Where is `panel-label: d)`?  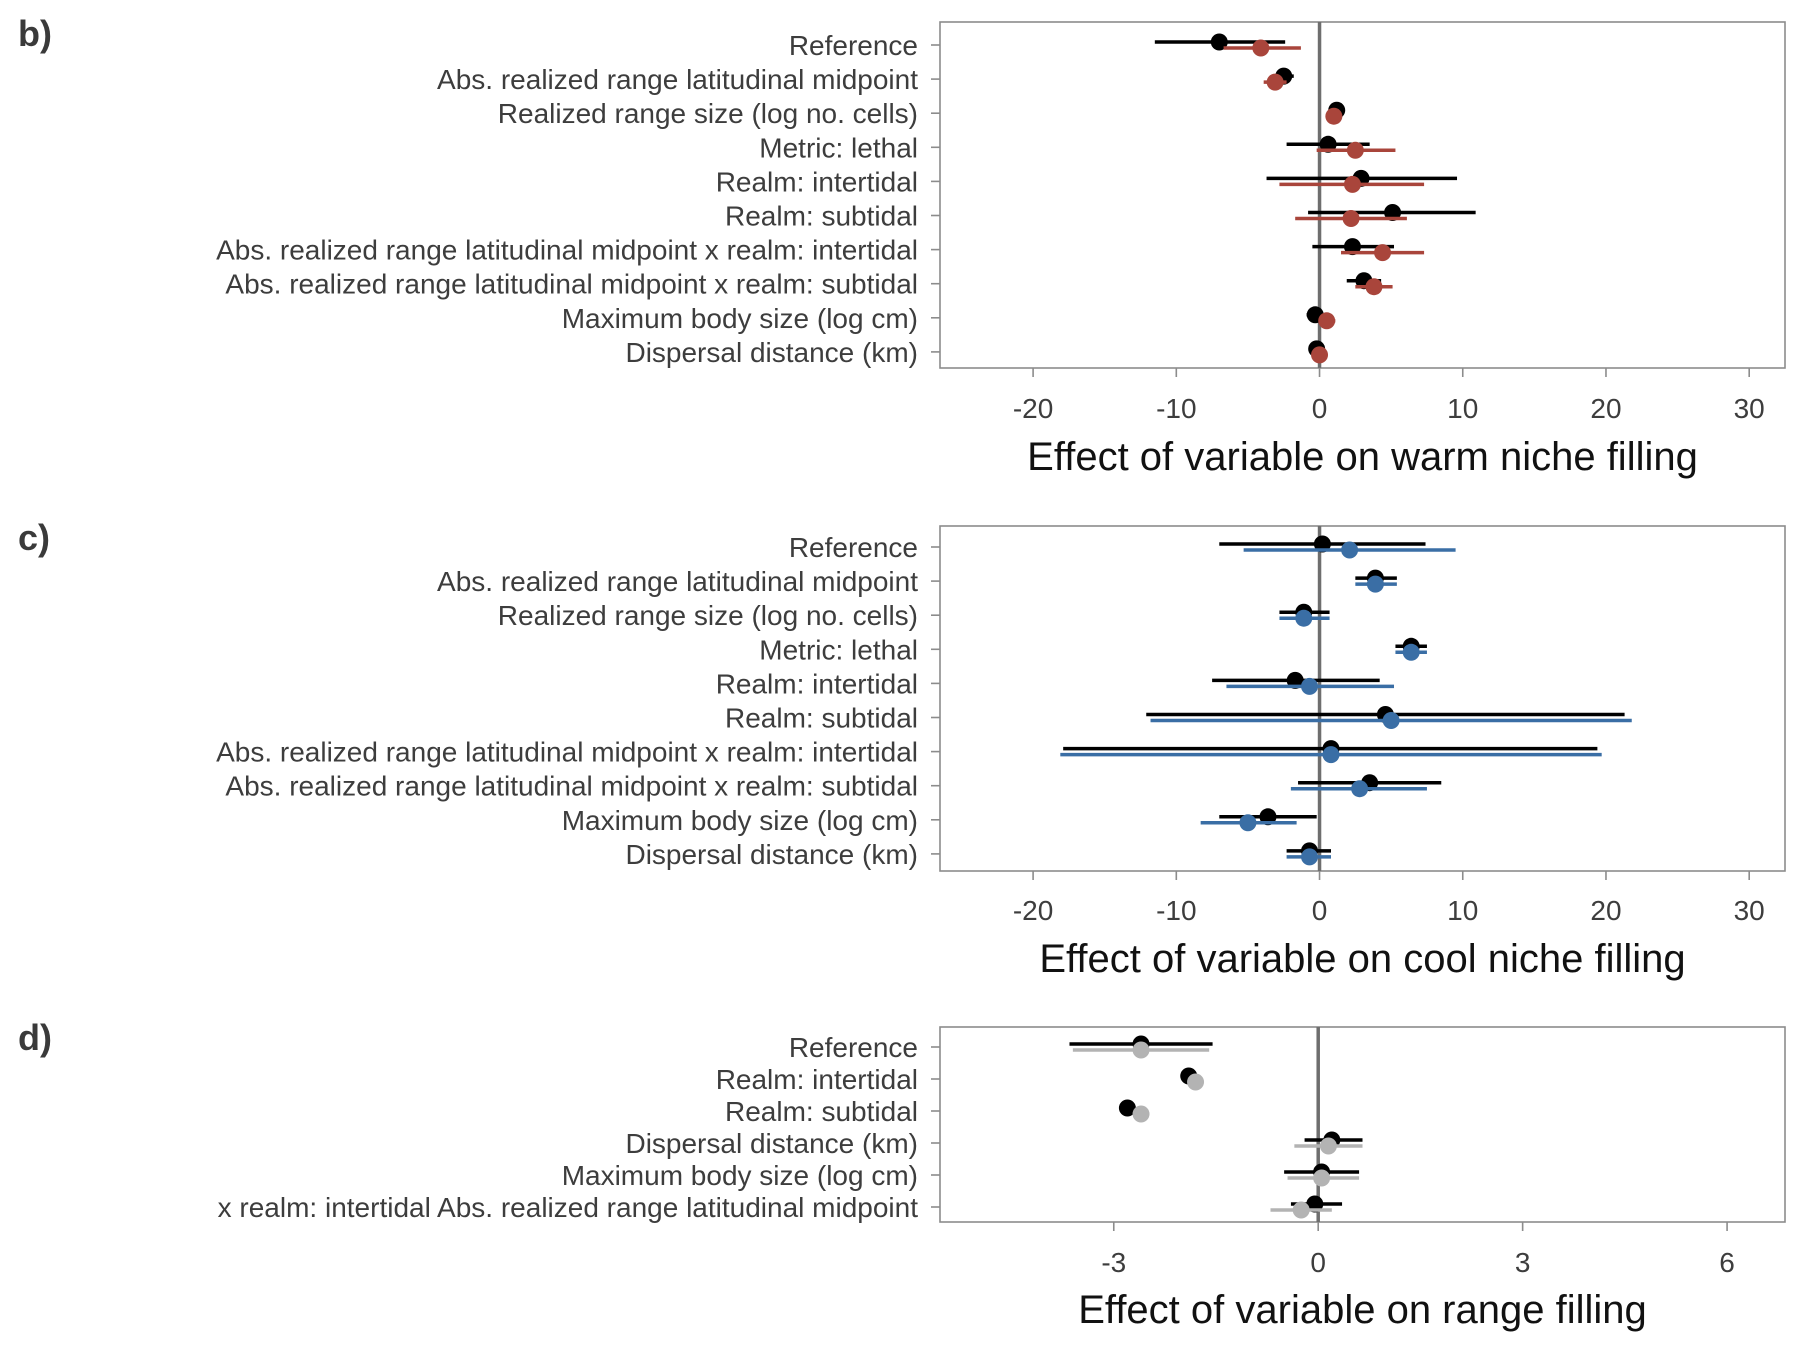 panel-label: d) is located at coordinates (35, 1037).